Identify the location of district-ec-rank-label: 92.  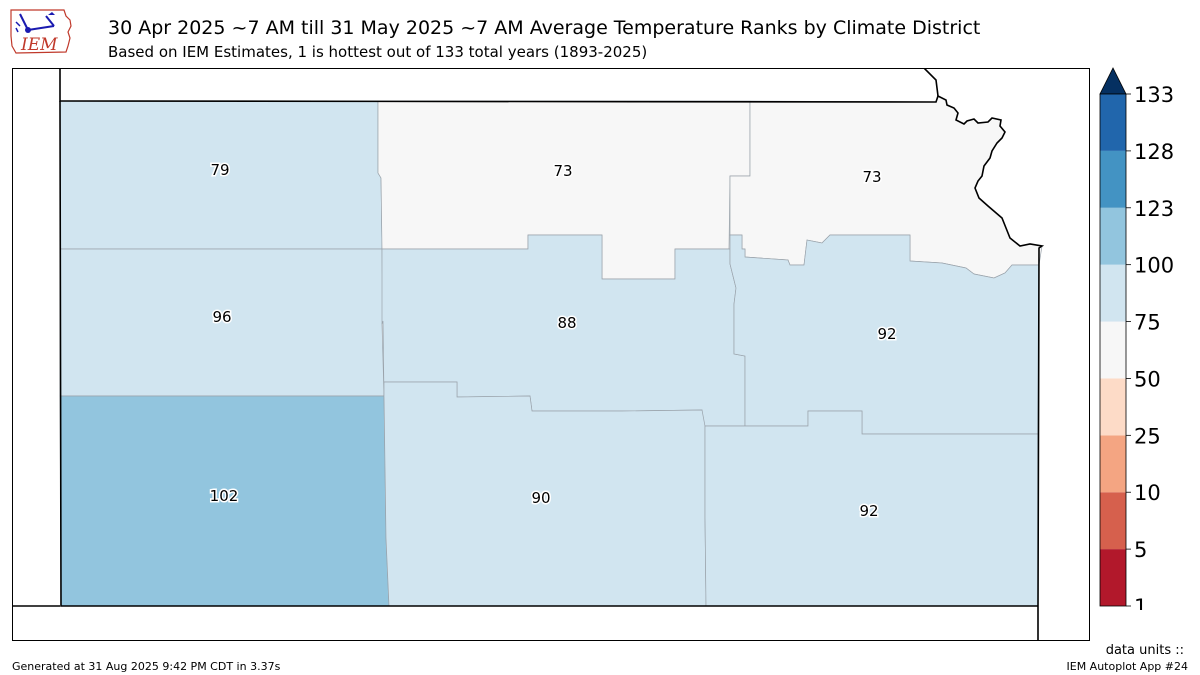
(886, 334).